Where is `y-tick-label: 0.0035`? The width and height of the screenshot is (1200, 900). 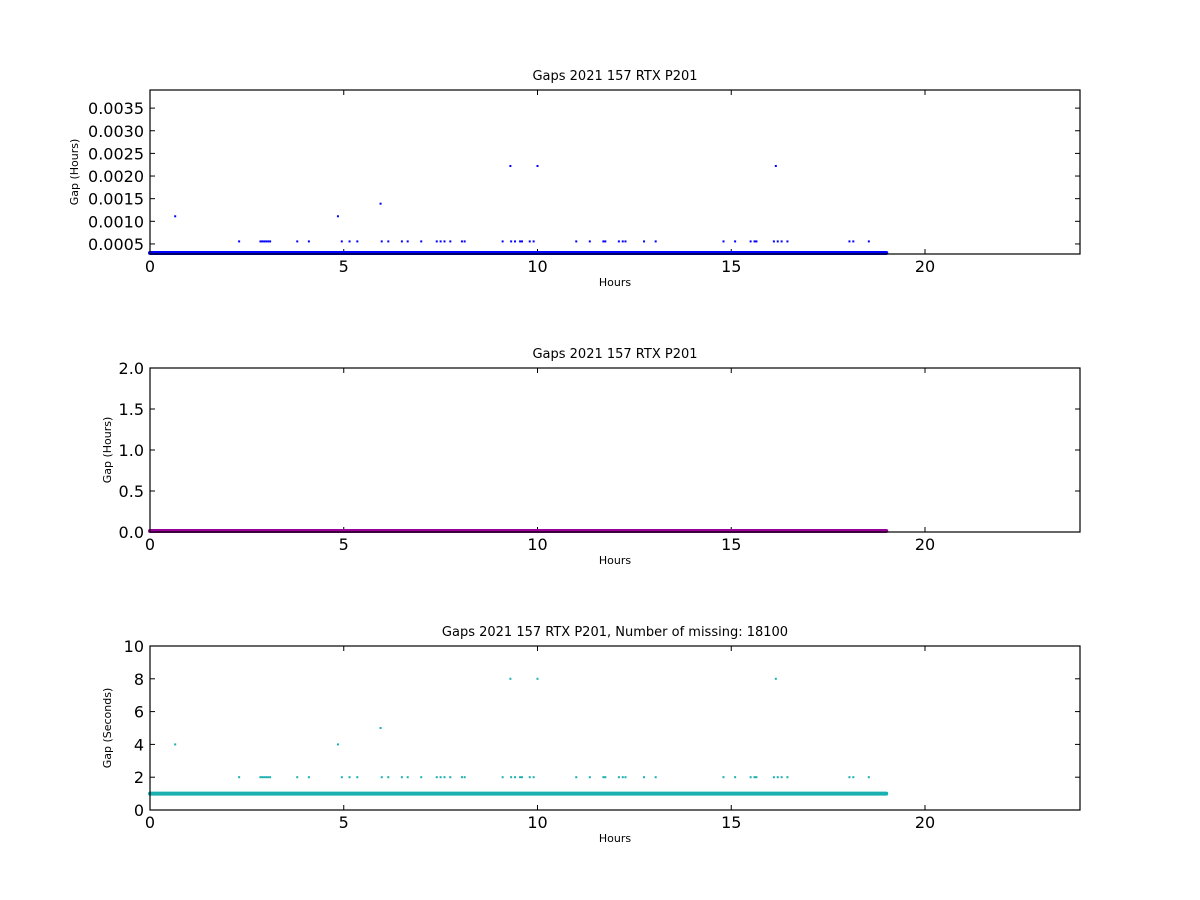 y-tick-label: 0.0035 is located at coordinates (116, 108).